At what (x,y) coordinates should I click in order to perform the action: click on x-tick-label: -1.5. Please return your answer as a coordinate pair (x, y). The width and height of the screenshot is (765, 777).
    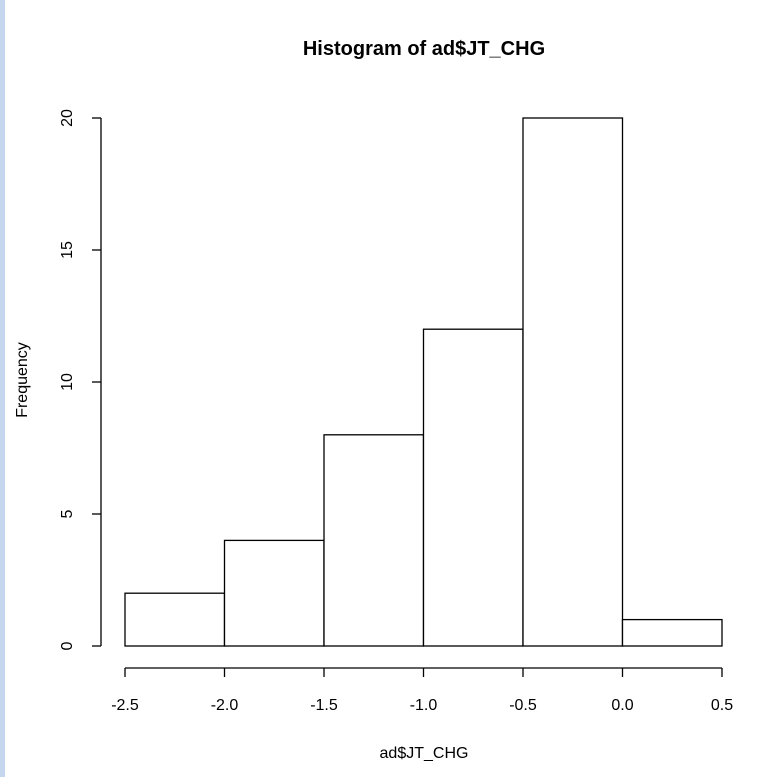
    Looking at the image, I should click on (324, 705).